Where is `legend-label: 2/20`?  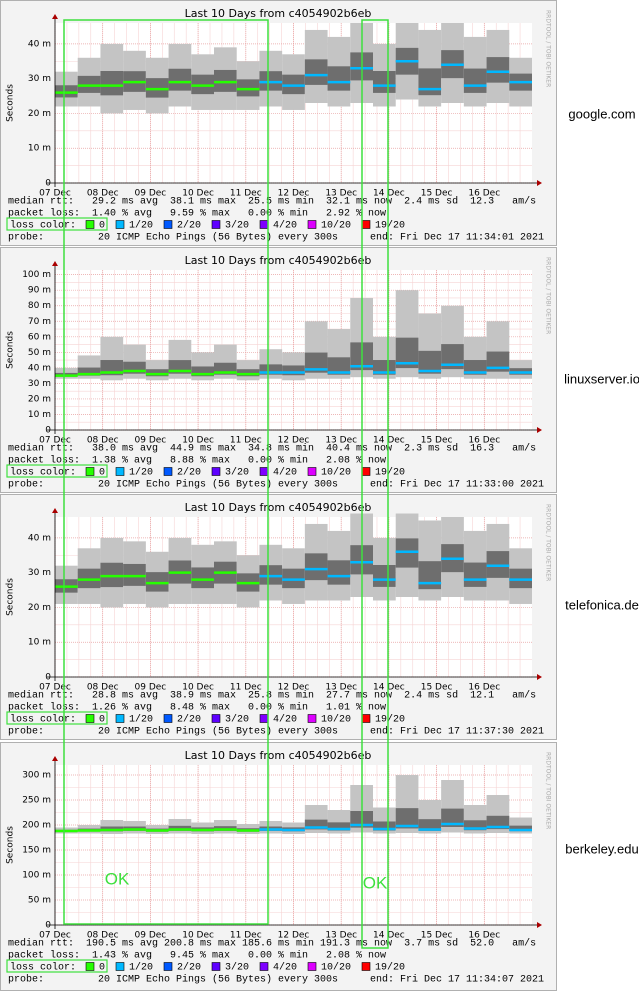
legend-label: 2/20 is located at coordinates (189, 226).